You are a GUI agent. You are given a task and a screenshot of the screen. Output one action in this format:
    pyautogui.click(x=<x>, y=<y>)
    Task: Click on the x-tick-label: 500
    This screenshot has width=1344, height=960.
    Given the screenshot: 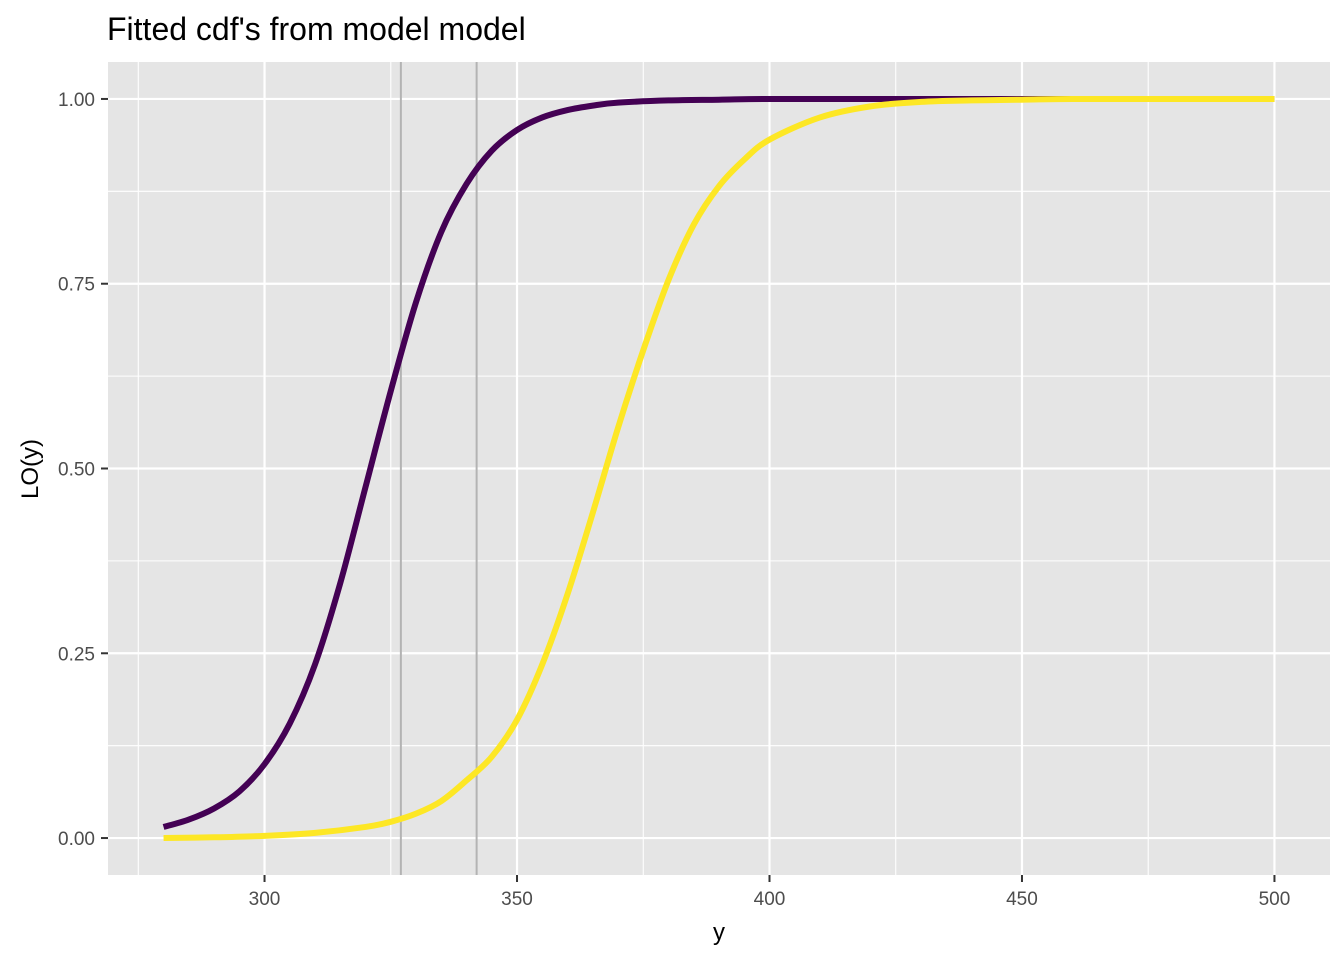 What is the action you would take?
    pyautogui.click(x=1275, y=899)
    